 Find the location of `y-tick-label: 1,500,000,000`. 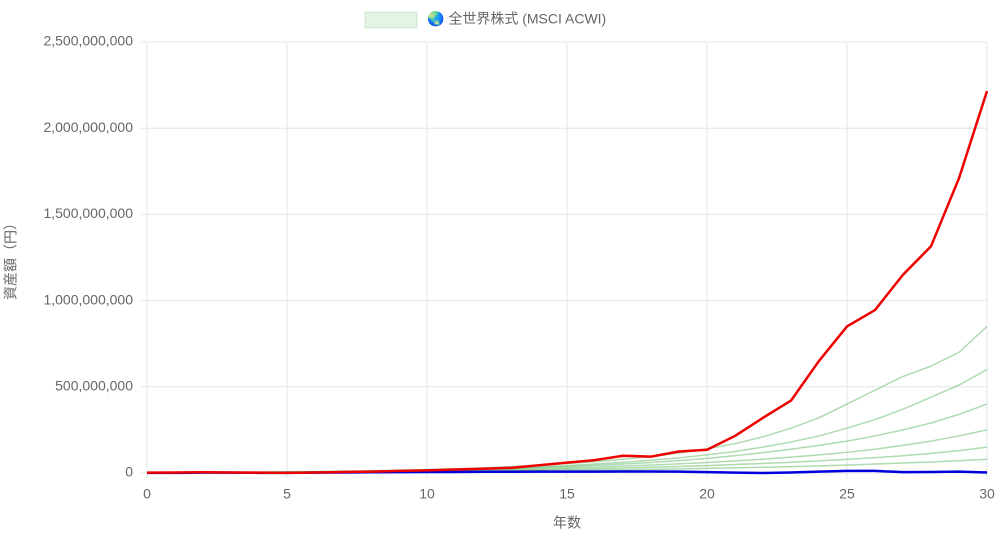

y-tick-label: 1,500,000,000 is located at coordinates (88, 213).